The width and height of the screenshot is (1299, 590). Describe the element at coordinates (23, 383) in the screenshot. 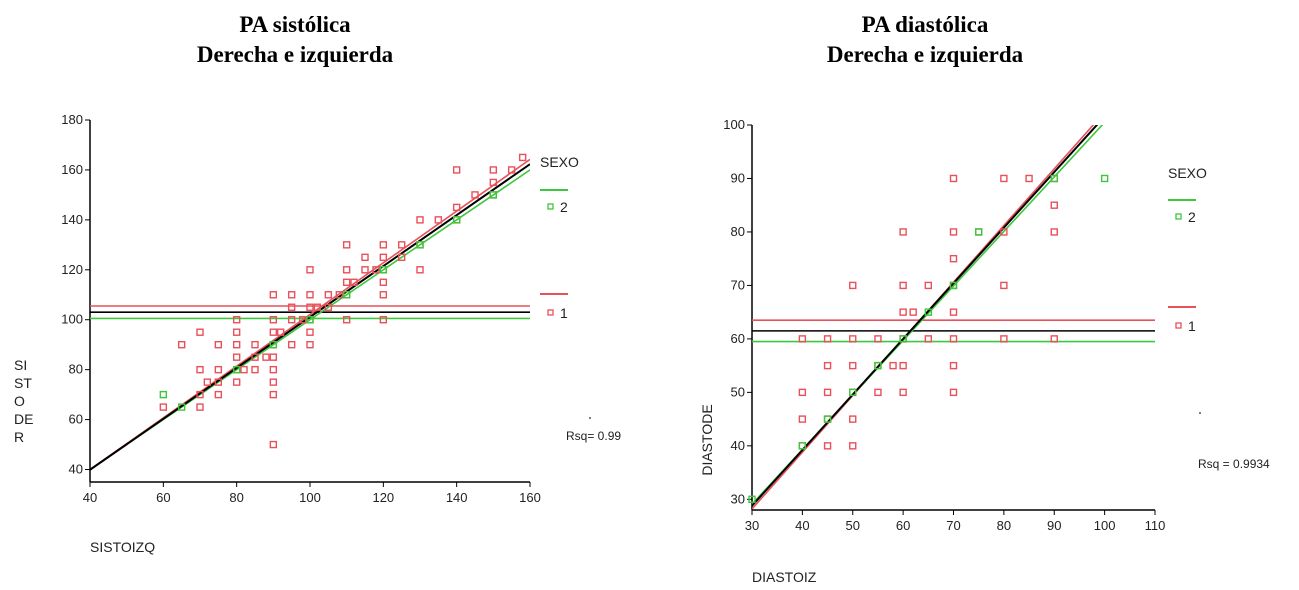

I see `sys-y-axis-label-line: ST` at that location.